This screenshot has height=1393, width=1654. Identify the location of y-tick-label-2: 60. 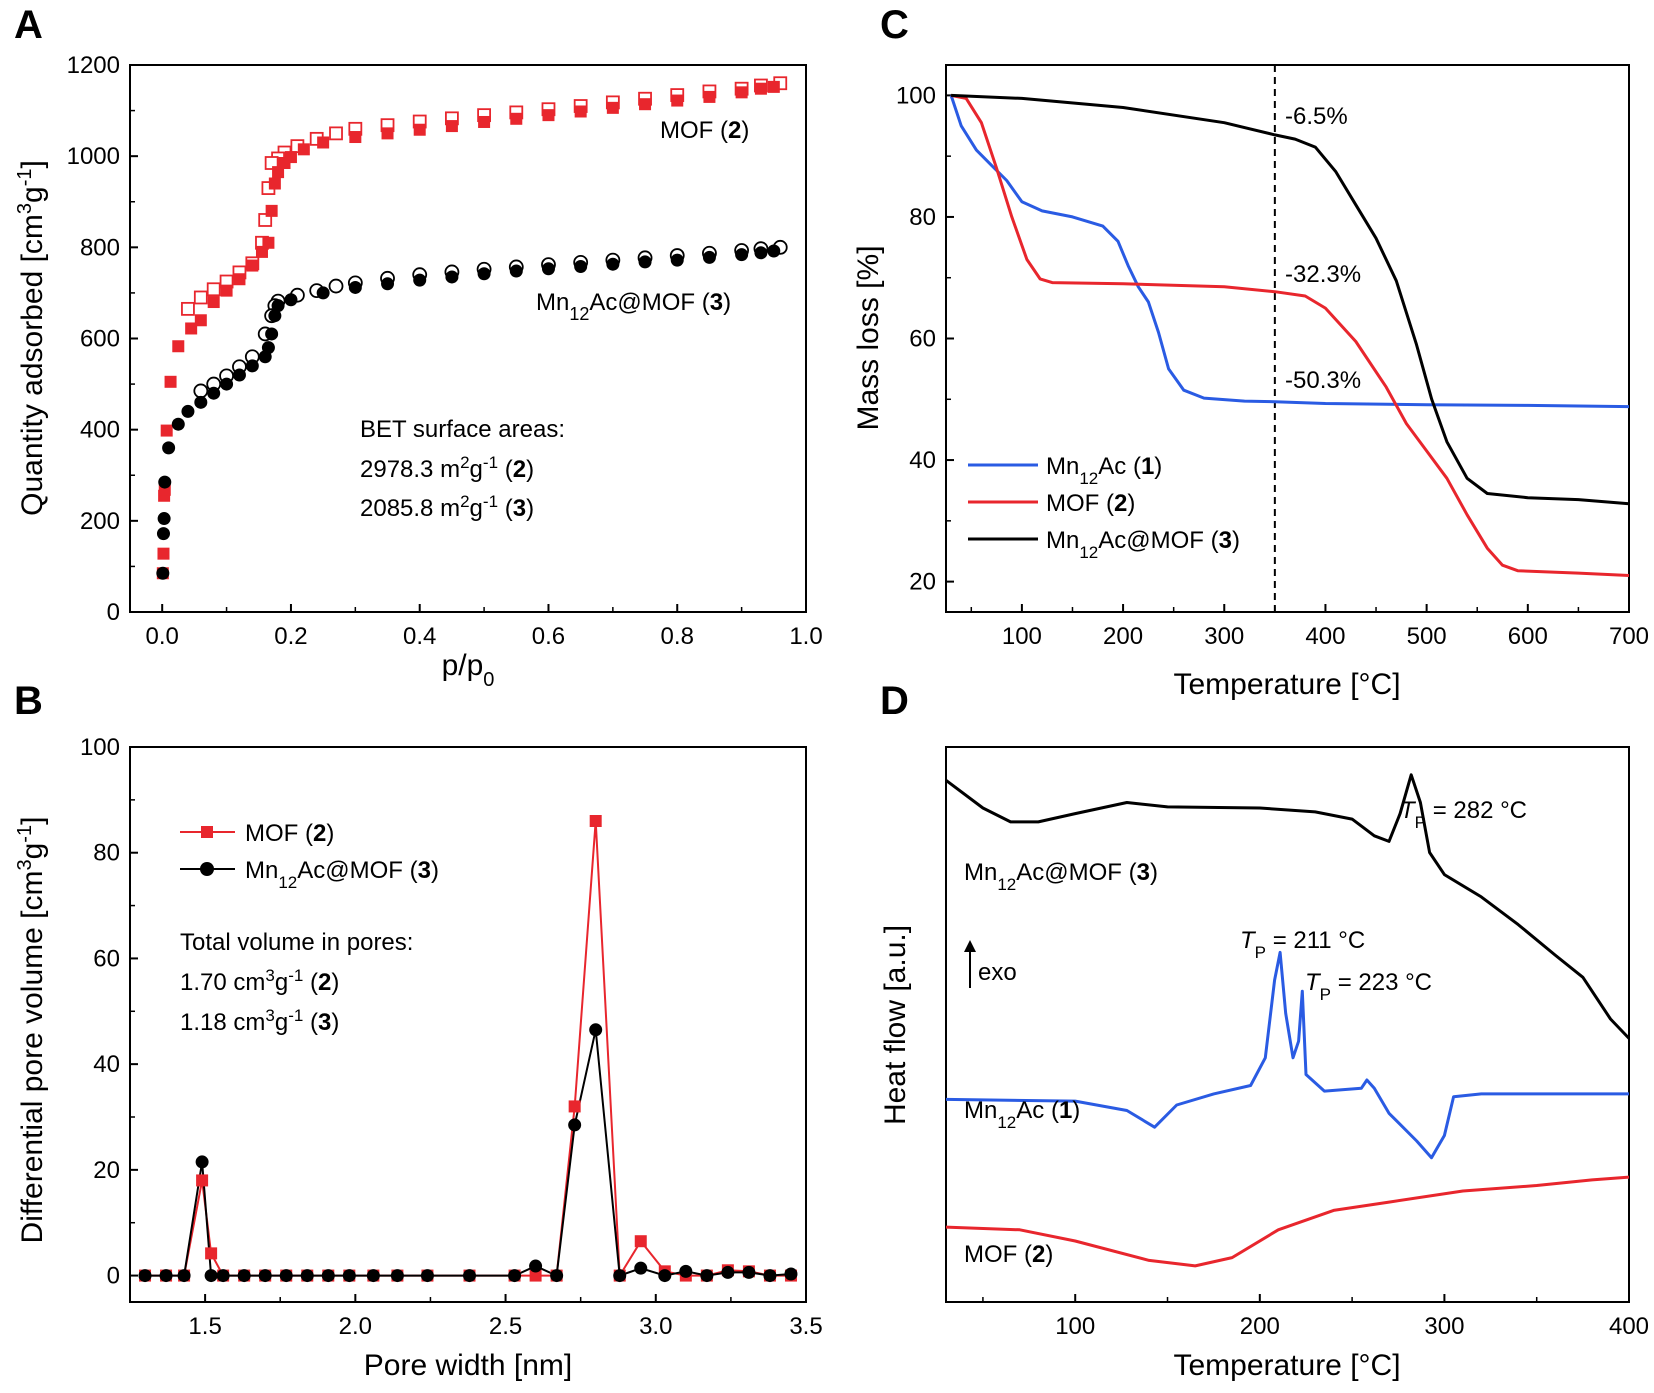
(922, 339).